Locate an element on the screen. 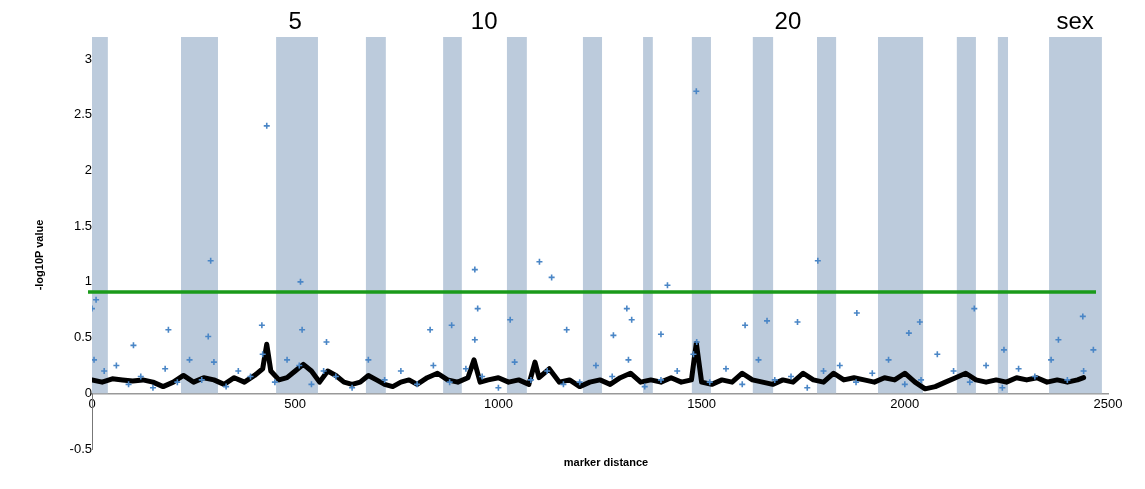  x-tick-label: 500 is located at coordinates (295, 403).